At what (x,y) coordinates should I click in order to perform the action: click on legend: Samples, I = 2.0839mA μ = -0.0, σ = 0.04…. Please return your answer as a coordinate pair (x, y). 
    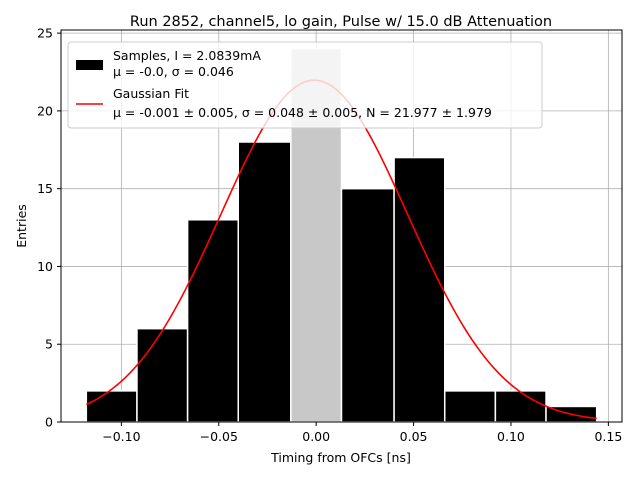
    Looking at the image, I should click on (305, 85).